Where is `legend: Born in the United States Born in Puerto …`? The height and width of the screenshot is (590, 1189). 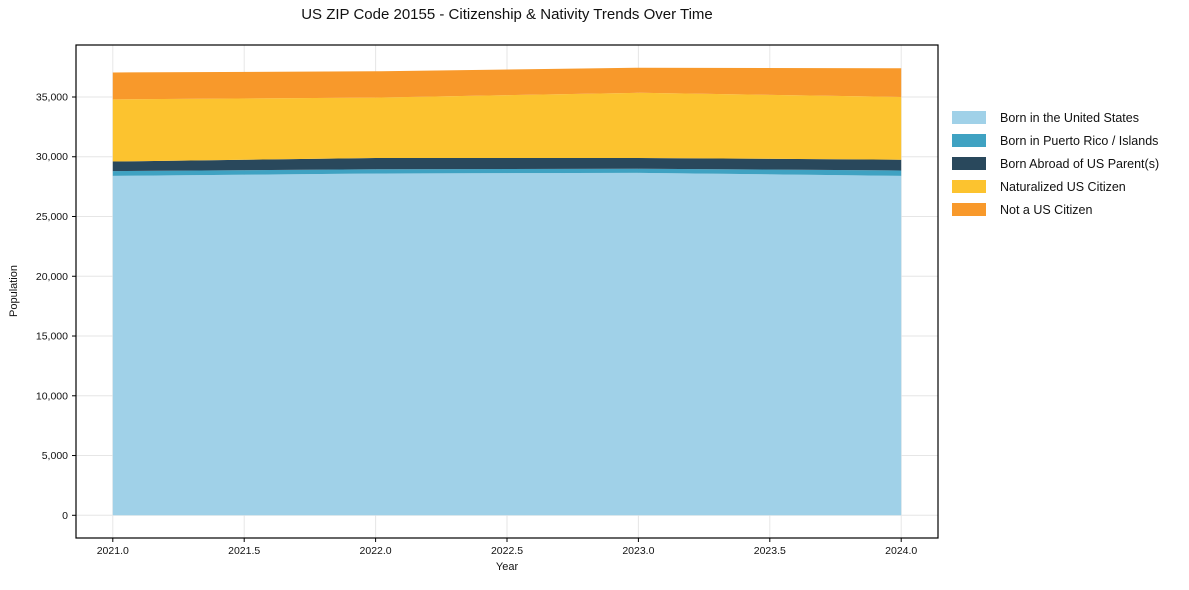
legend: Born in the United States Born in Puerto … is located at coordinates (1055, 163).